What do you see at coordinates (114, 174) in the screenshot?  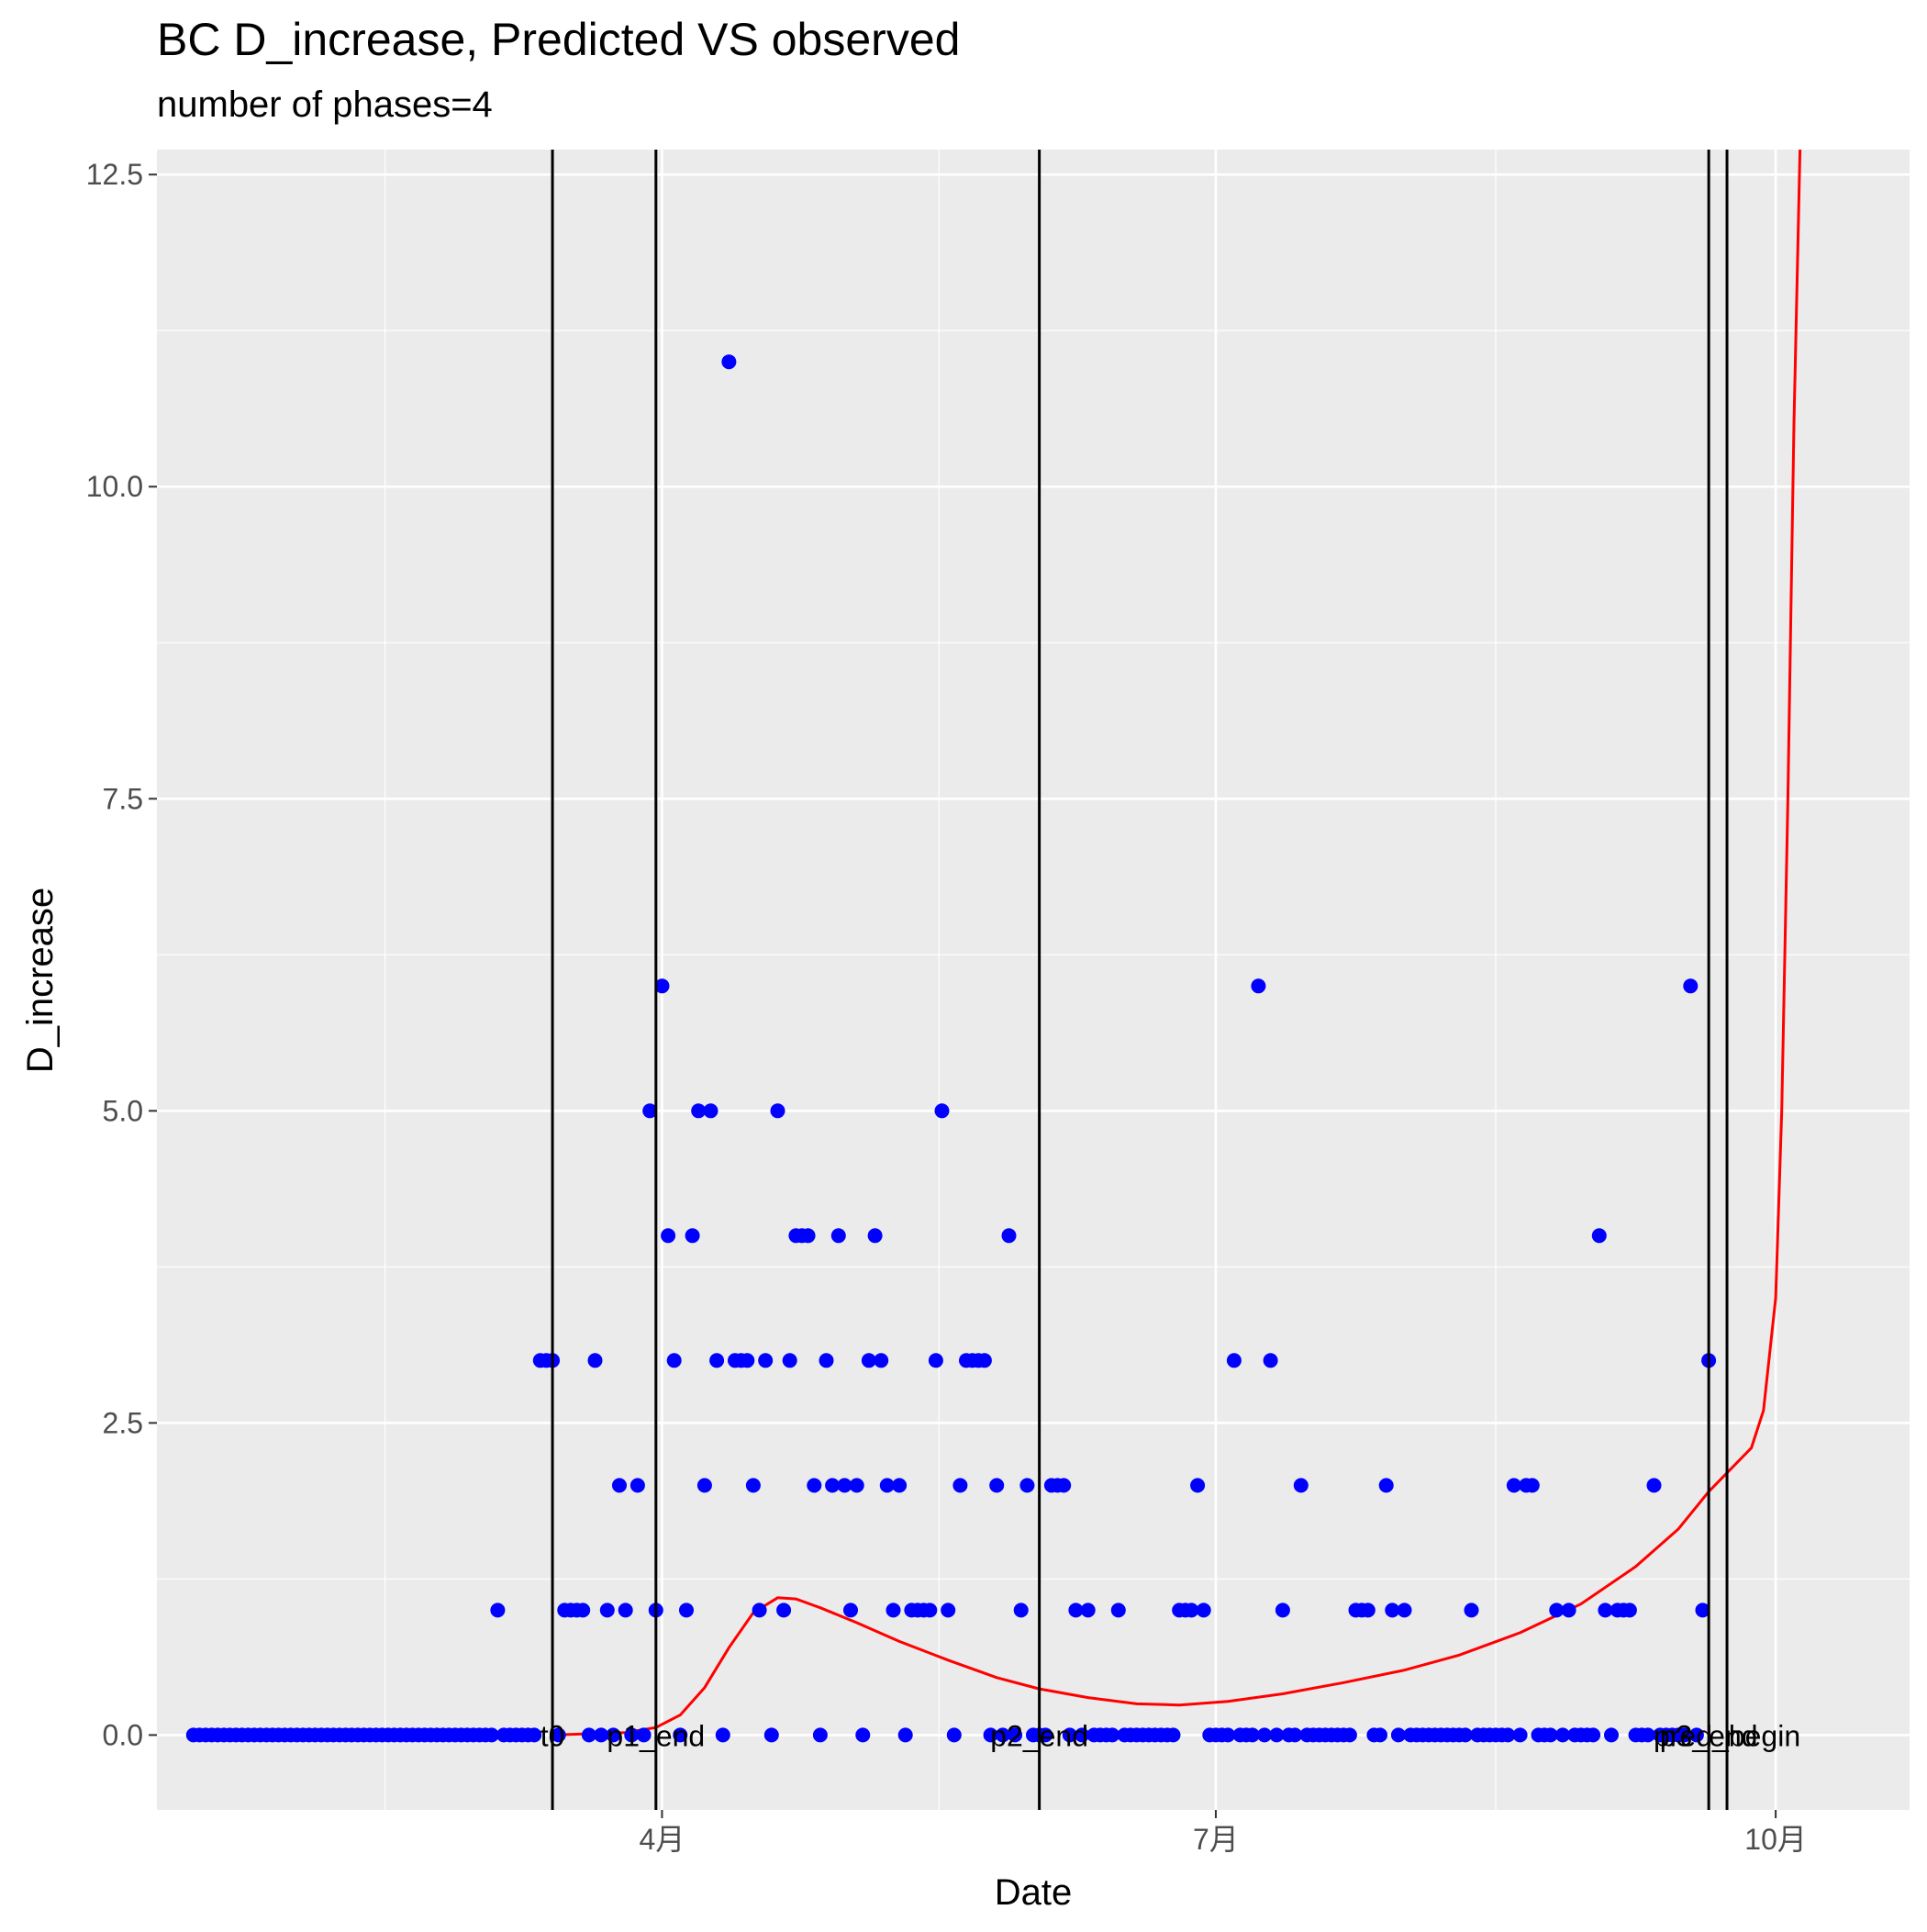 I see `y-tick-label: 12.5` at bounding box center [114, 174].